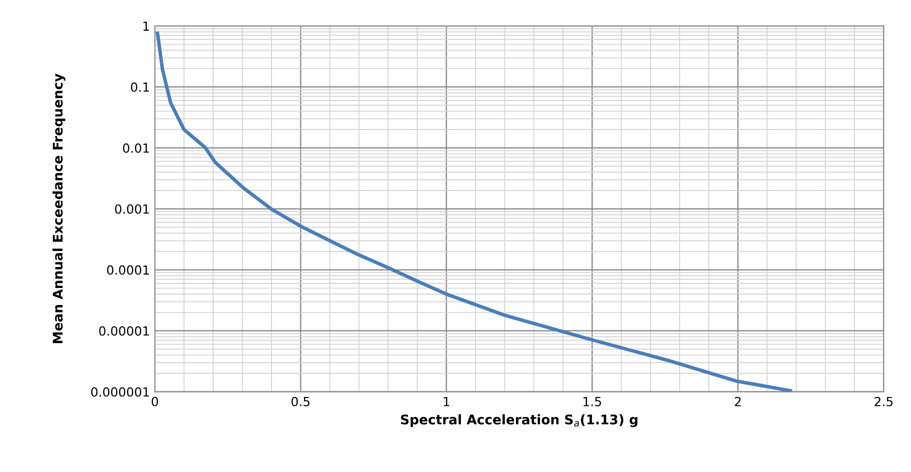 This screenshot has width=911, height=472. I want to click on y-axis-title: Mean Annual Exceedance Frequency, so click(59, 209).